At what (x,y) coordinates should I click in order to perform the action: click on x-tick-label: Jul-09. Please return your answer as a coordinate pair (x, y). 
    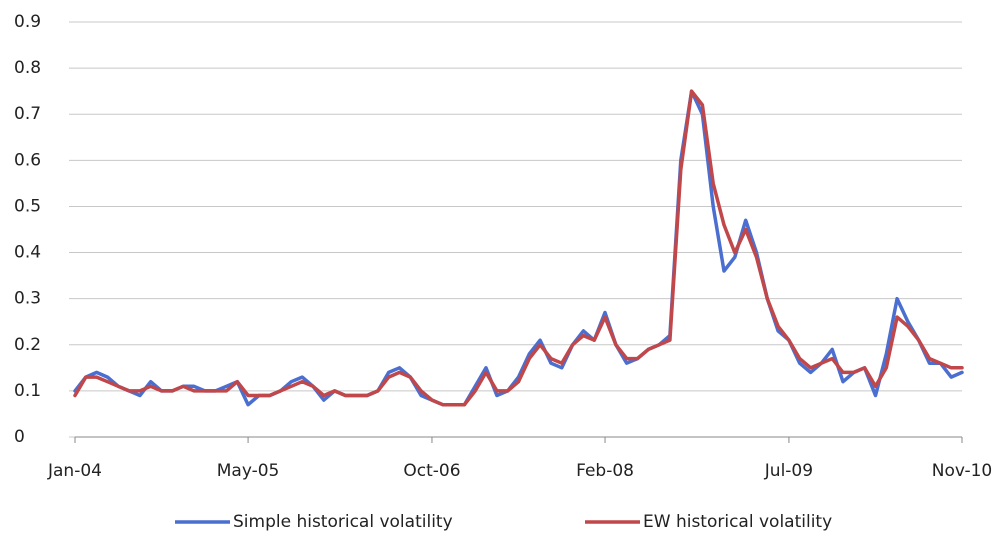
    Looking at the image, I should click on (788, 471).